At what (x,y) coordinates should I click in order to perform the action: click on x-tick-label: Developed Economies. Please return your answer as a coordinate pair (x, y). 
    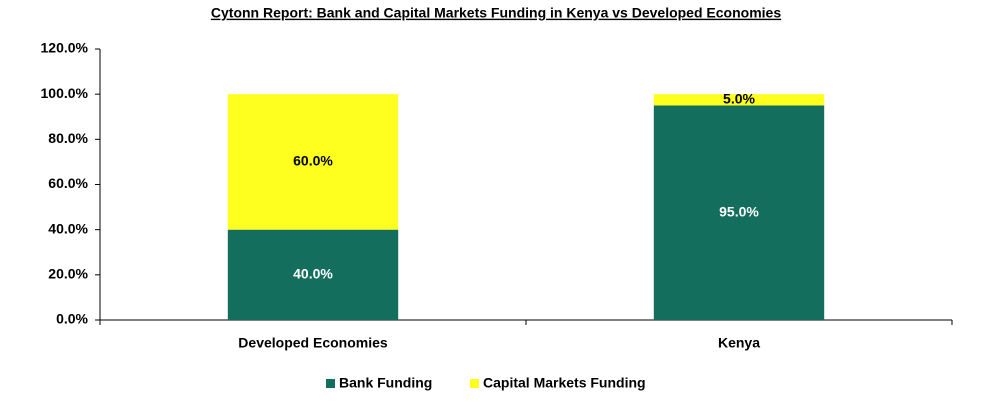
    Looking at the image, I should click on (313, 343).